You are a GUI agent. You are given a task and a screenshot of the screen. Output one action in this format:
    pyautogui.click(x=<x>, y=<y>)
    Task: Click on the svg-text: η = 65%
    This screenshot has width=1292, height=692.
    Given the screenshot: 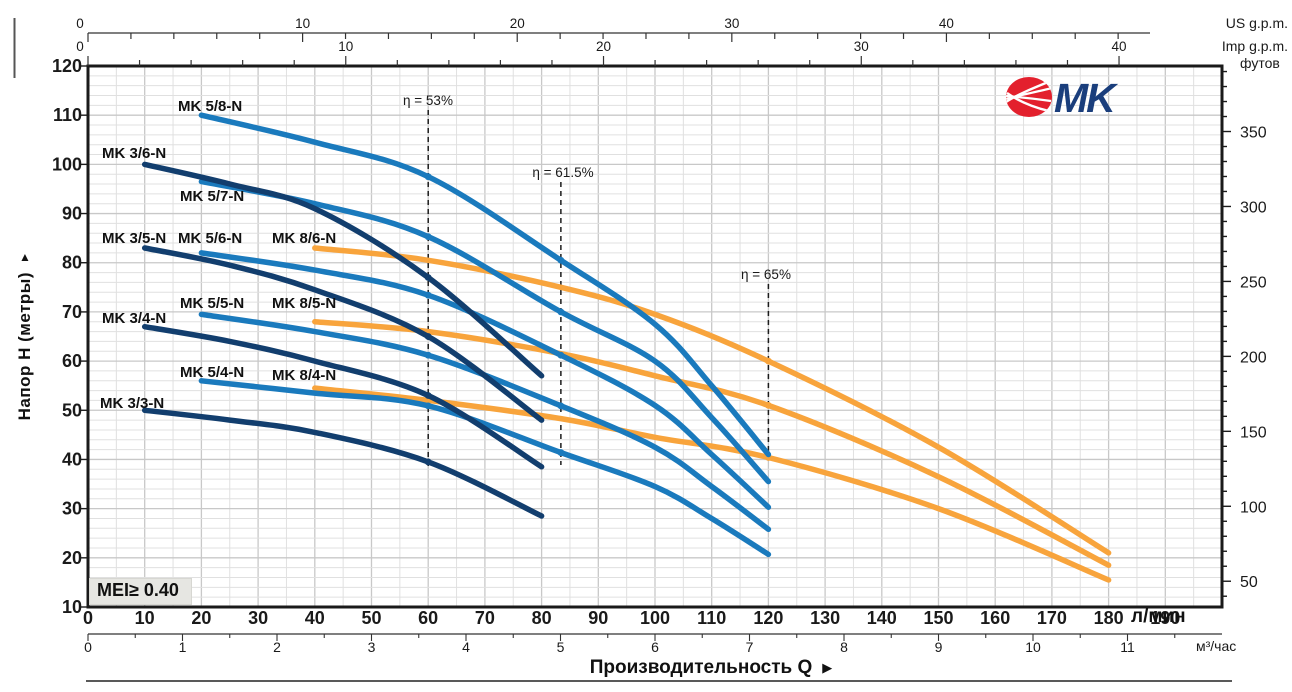 What is the action you would take?
    pyautogui.click(x=766, y=274)
    